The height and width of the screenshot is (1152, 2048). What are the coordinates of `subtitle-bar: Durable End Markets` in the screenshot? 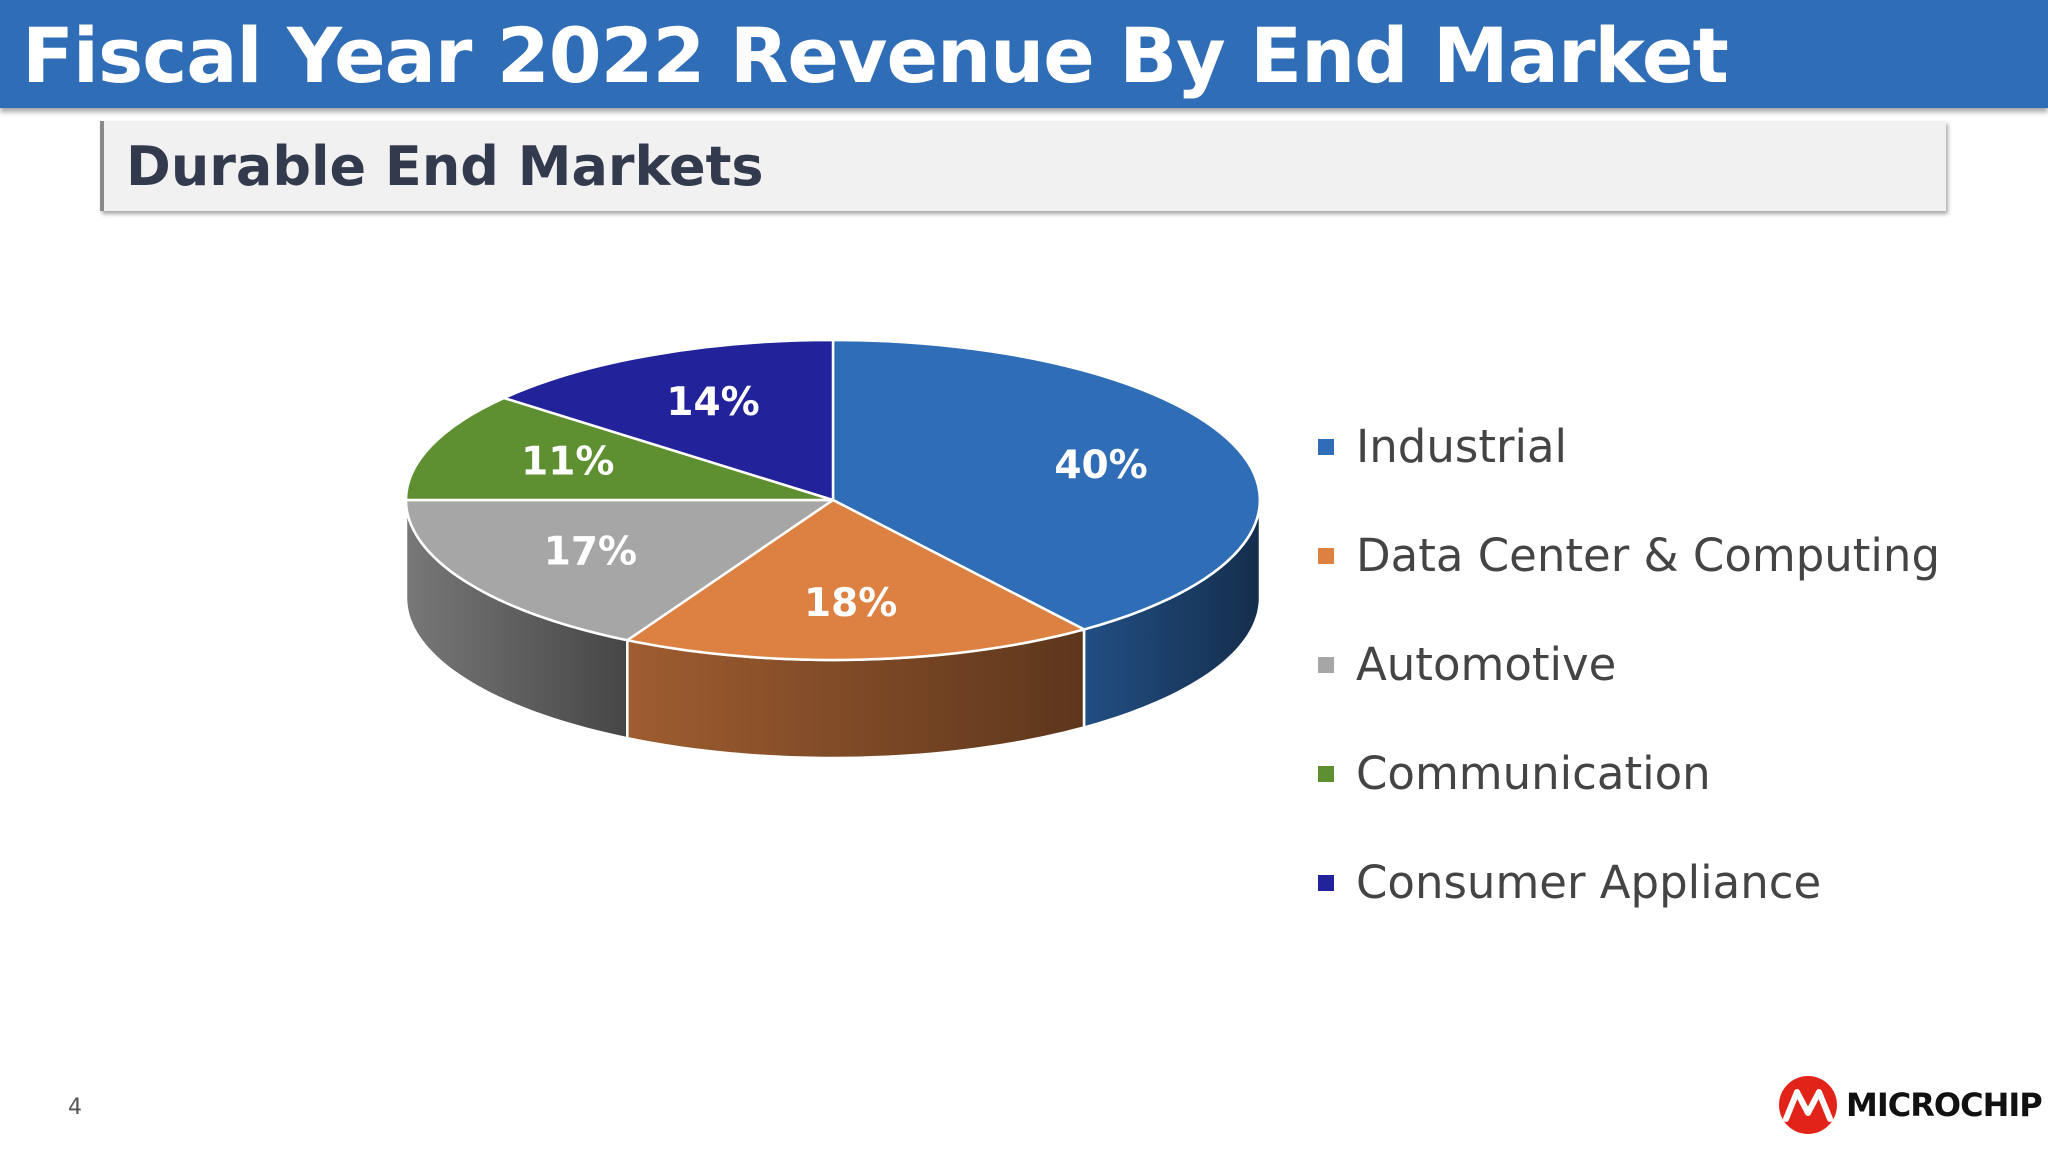 It's located at (1023, 166).